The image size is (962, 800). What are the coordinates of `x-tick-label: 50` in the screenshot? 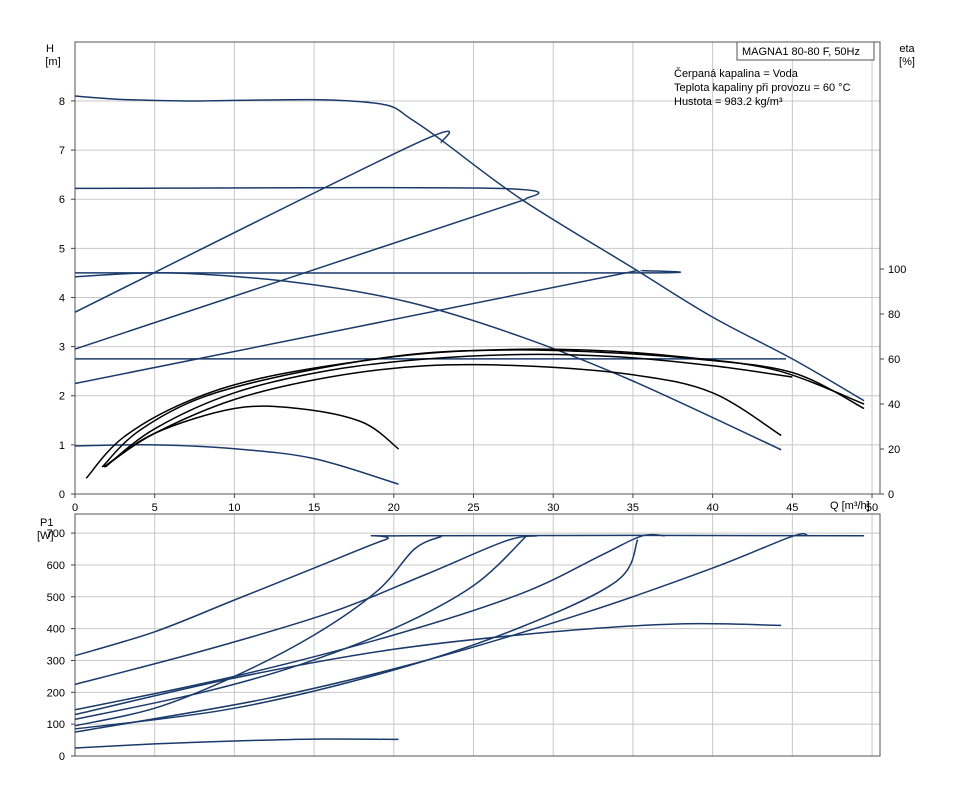 It's located at (872, 508).